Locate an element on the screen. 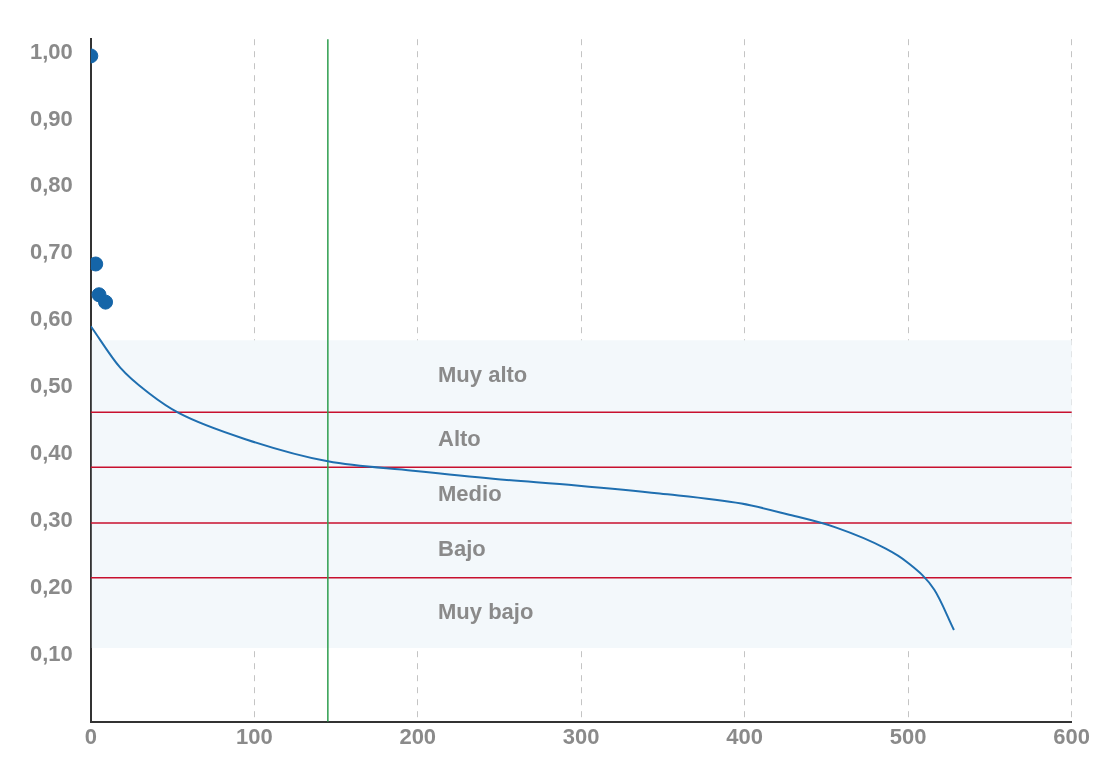 This screenshot has width=1105, height=769. x-tick-label: 400 is located at coordinates (745, 736).